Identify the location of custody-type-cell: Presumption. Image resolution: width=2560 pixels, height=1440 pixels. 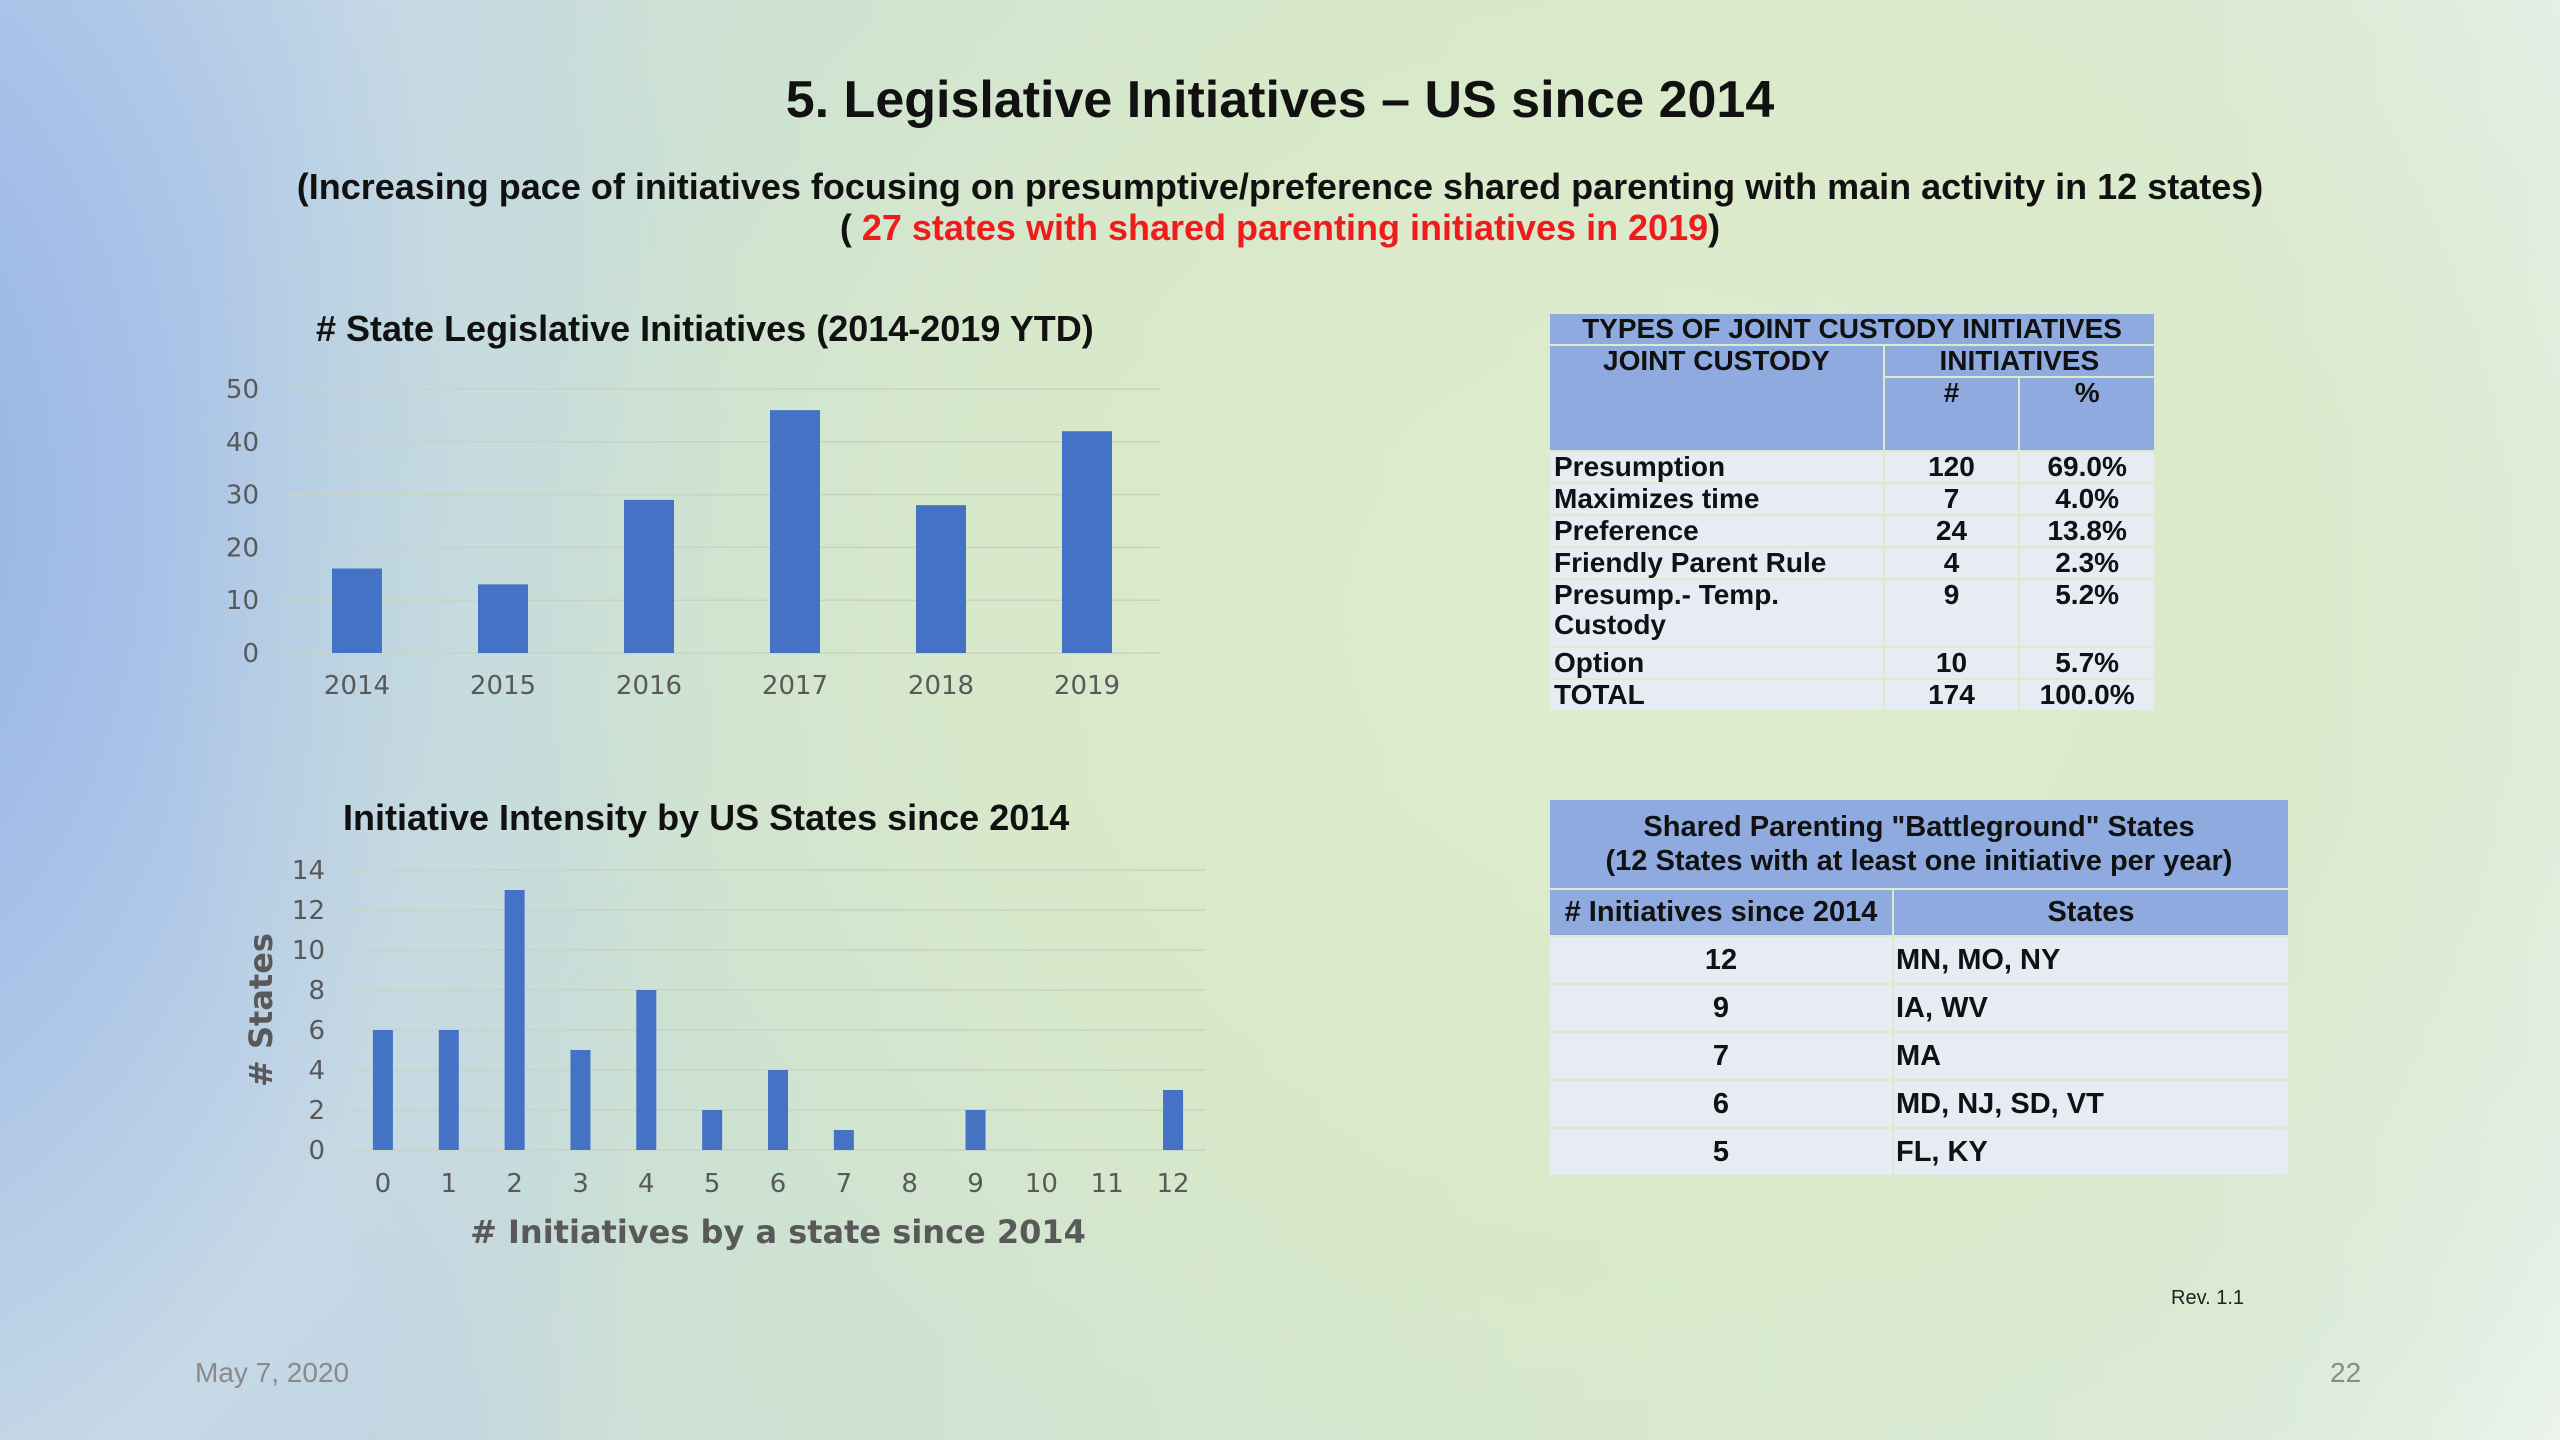
(1716, 467).